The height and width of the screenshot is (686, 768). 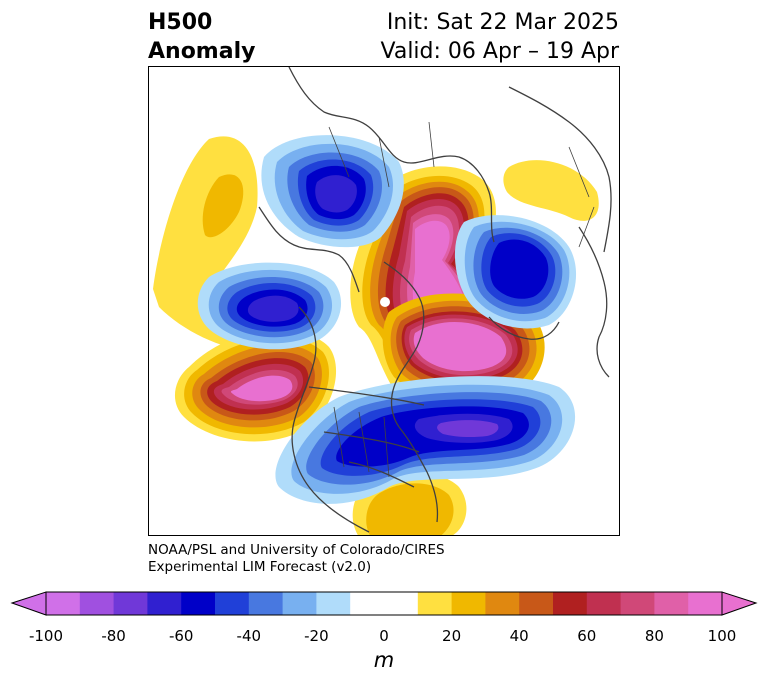 I want to click on colorbar-outline, so click(x=384, y=603).